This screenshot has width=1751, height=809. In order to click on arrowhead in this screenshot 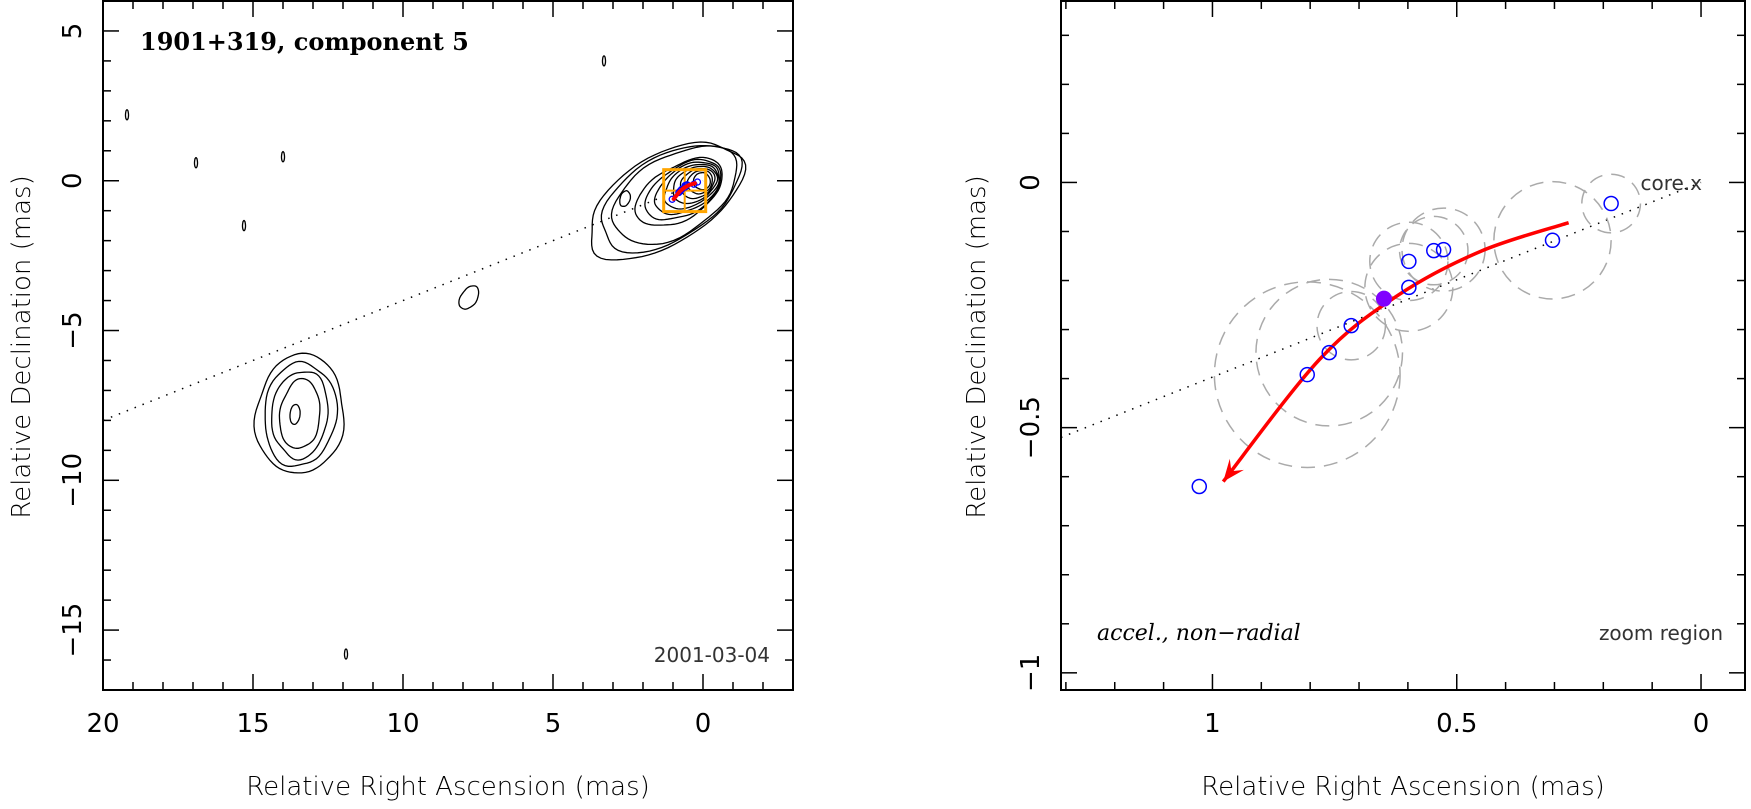, I will do `click(1233, 470)`.